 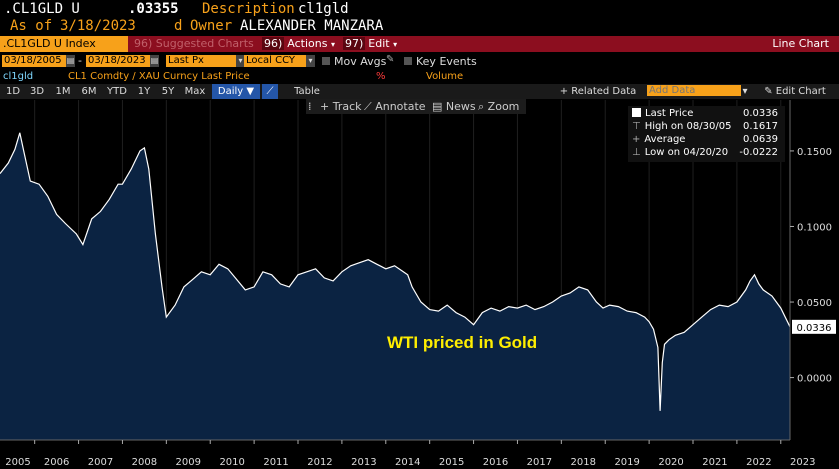 What do you see at coordinates (168, 91) in the screenshot?
I see `tab-5y: 5Y` at bounding box center [168, 91].